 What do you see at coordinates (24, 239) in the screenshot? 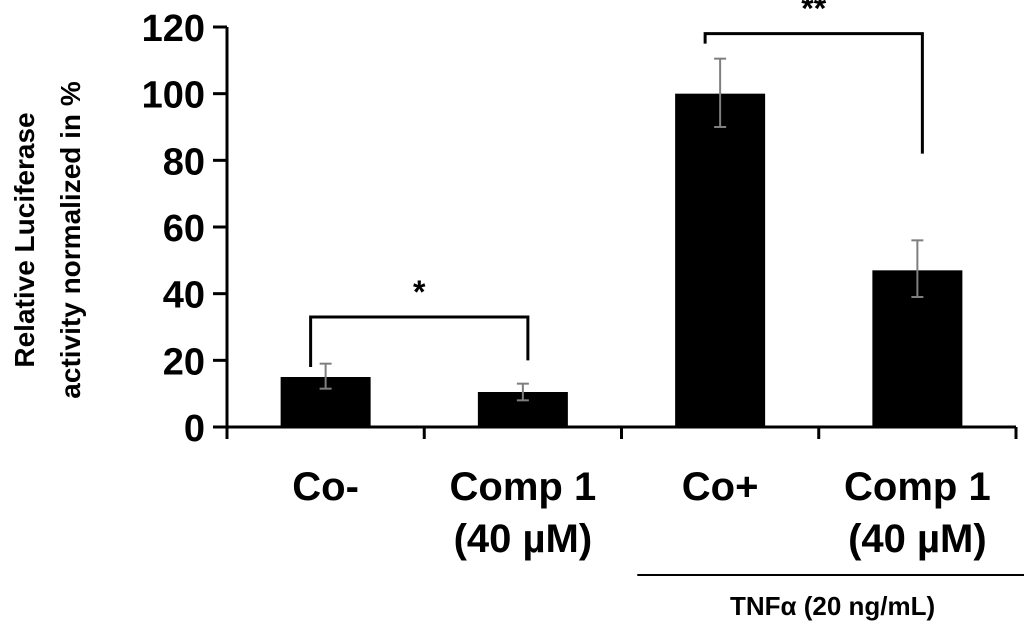
I see `y-axis-label-line1: Relative Luciferase` at bounding box center [24, 239].